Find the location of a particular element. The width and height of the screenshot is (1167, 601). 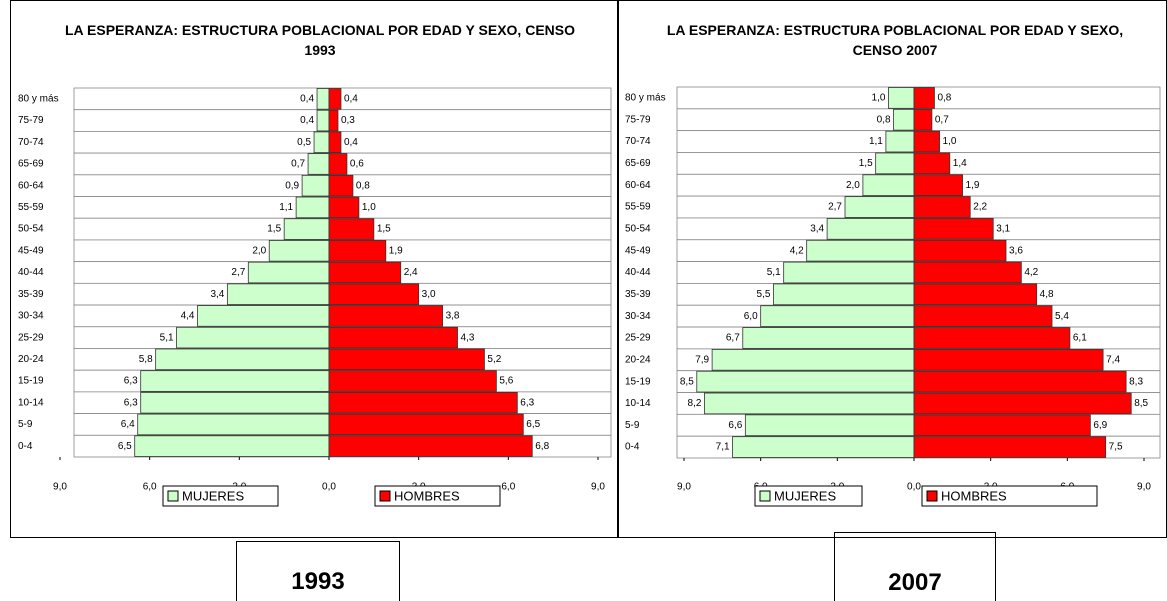

data-label: 1,1 is located at coordinates (876, 141).